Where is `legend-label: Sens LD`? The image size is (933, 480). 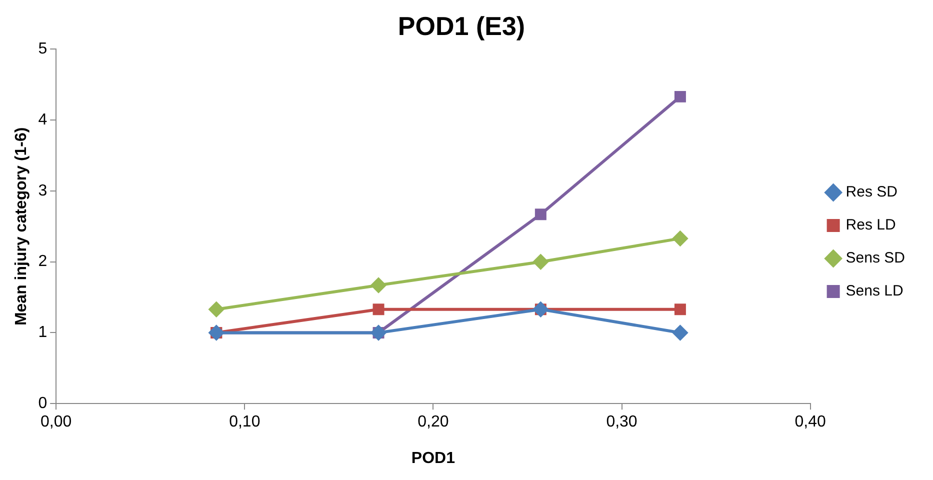
legend-label: Sens LD is located at coordinates (875, 291).